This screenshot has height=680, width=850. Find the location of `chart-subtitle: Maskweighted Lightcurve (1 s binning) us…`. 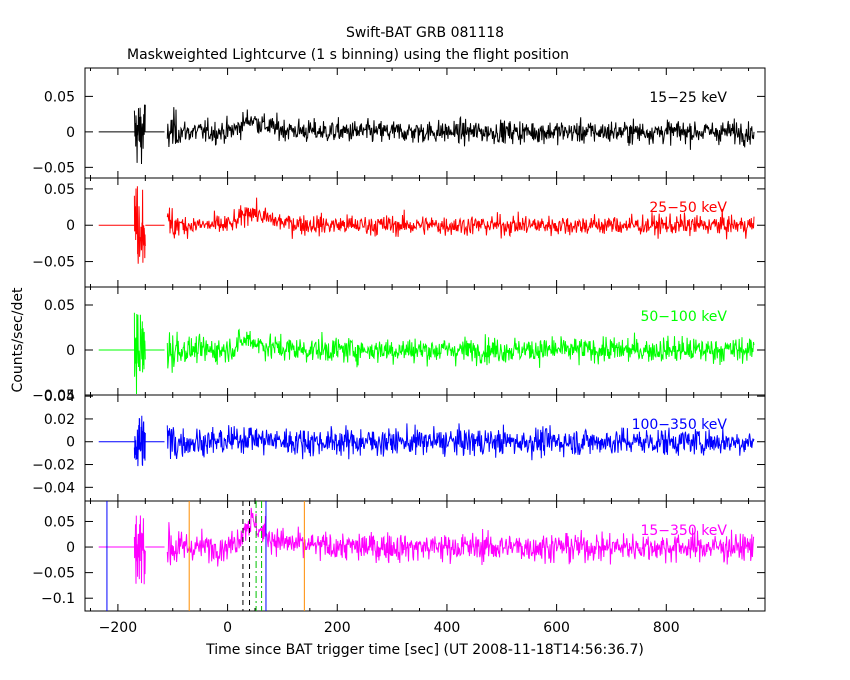

chart-subtitle: Maskweighted Lightcurve (1 s binning) us… is located at coordinates (348, 55).